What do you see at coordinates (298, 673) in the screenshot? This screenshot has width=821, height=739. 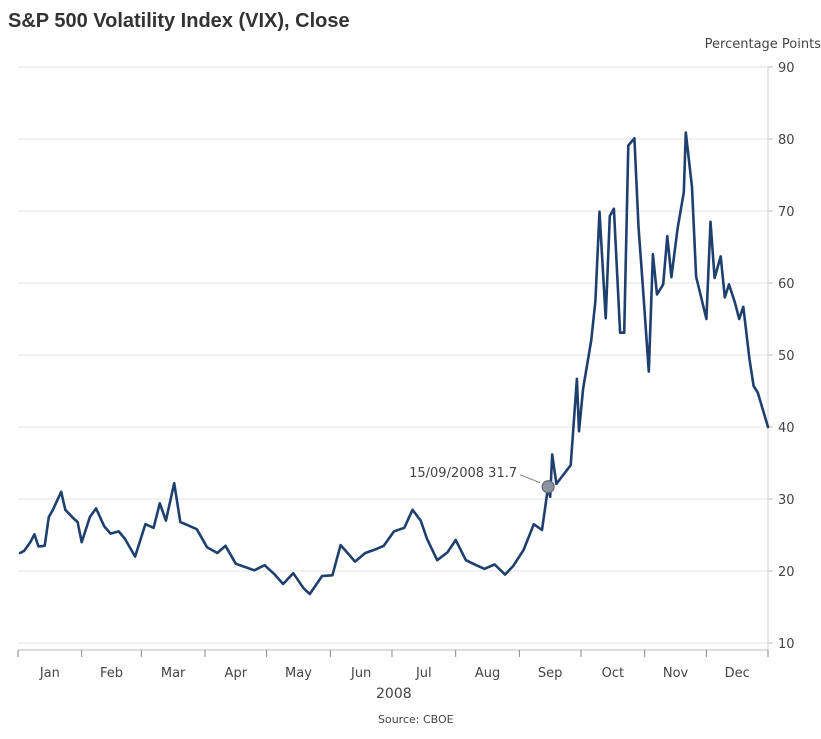 I see `x-tick-label: May` at bounding box center [298, 673].